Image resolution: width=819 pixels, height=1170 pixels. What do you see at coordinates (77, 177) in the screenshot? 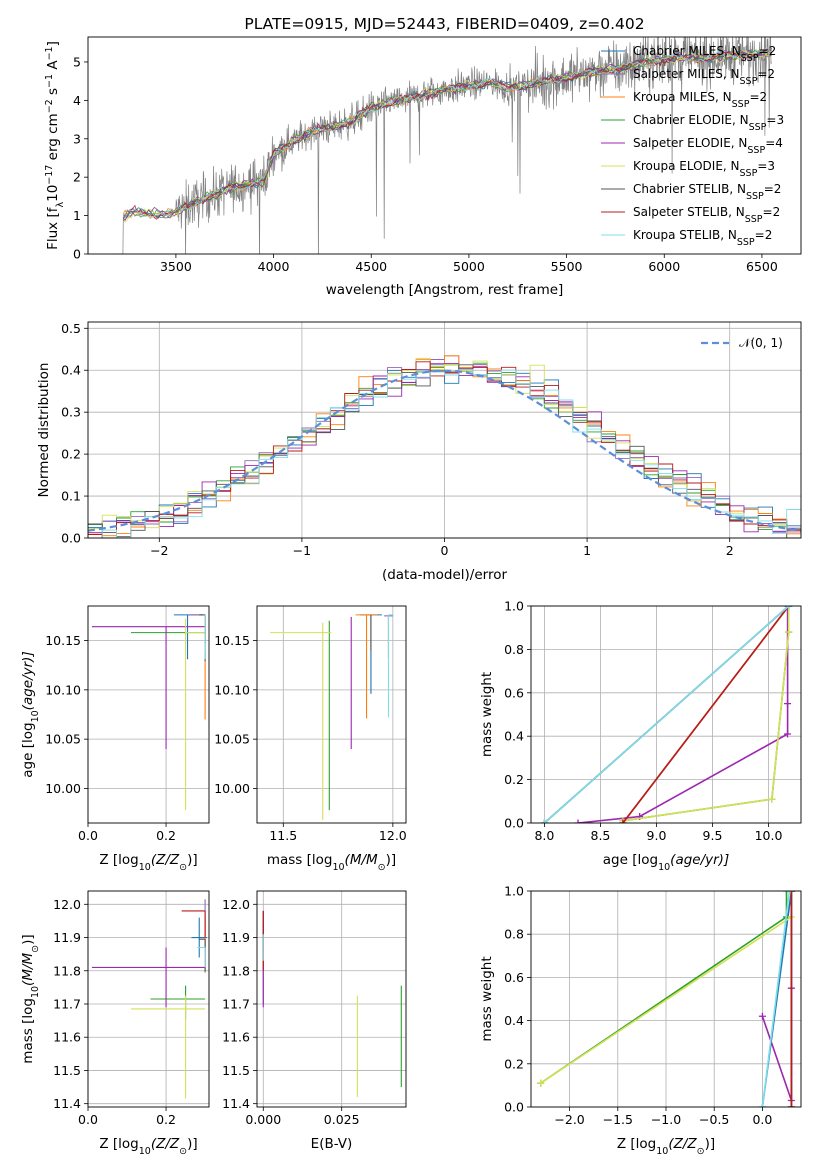
I see `y-tick-label: 2` at bounding box center [77, 177].